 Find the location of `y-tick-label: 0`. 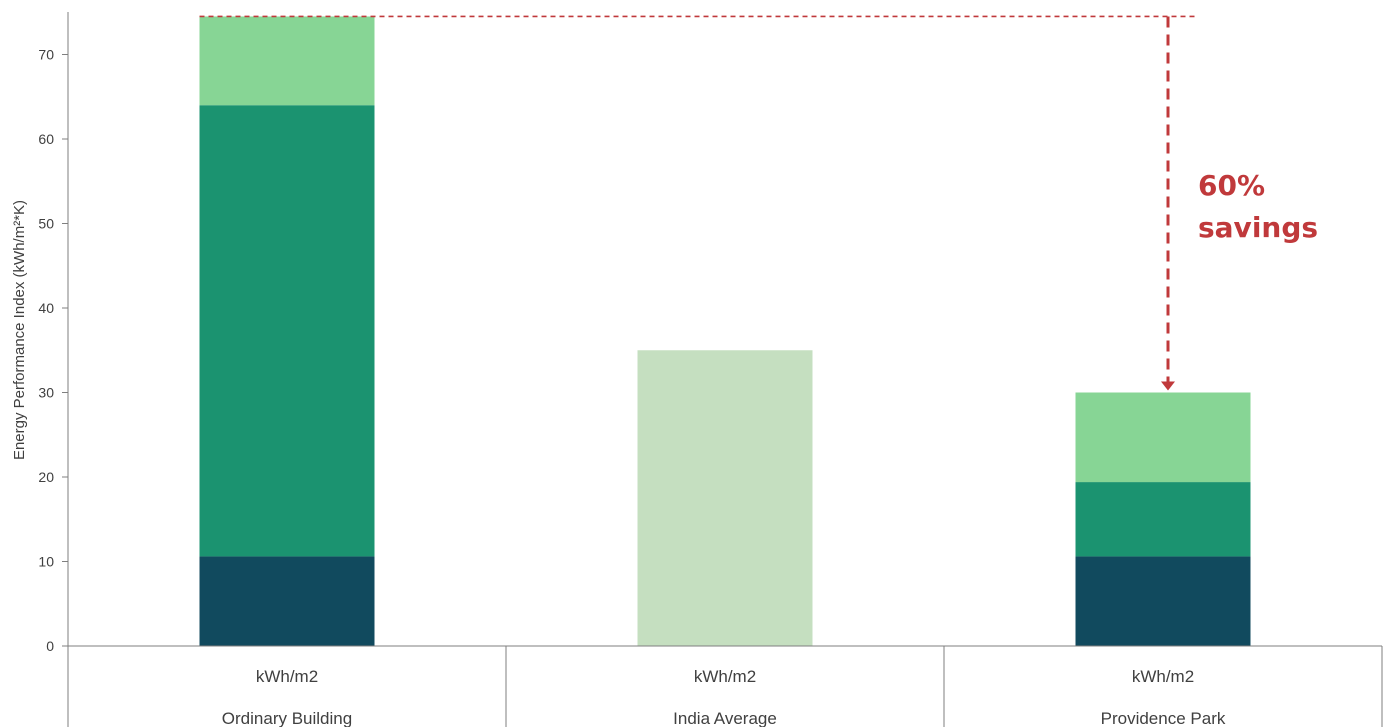

y-tick-label: 0 is located at coordinates (50, 646).